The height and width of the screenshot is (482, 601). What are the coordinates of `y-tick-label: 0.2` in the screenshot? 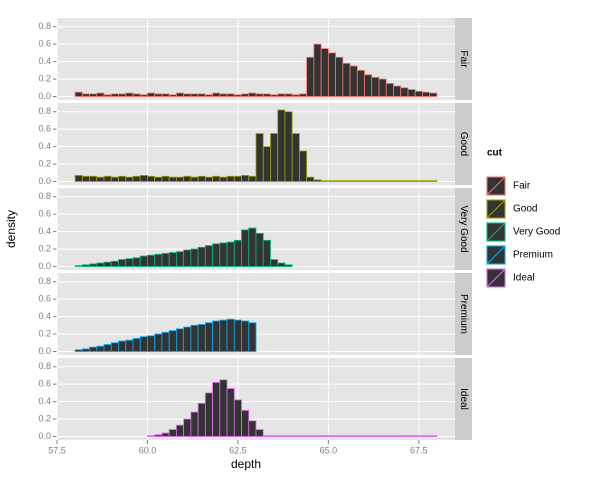 It's located at (44, 78).